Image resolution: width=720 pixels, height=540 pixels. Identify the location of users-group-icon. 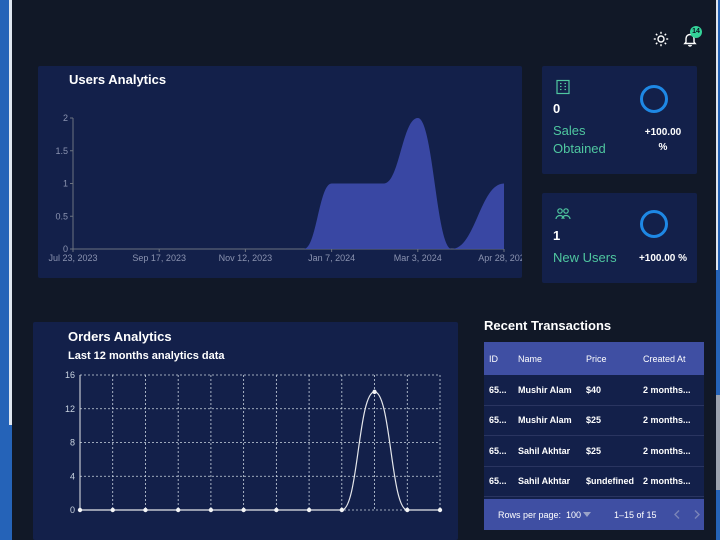
(563, 216).